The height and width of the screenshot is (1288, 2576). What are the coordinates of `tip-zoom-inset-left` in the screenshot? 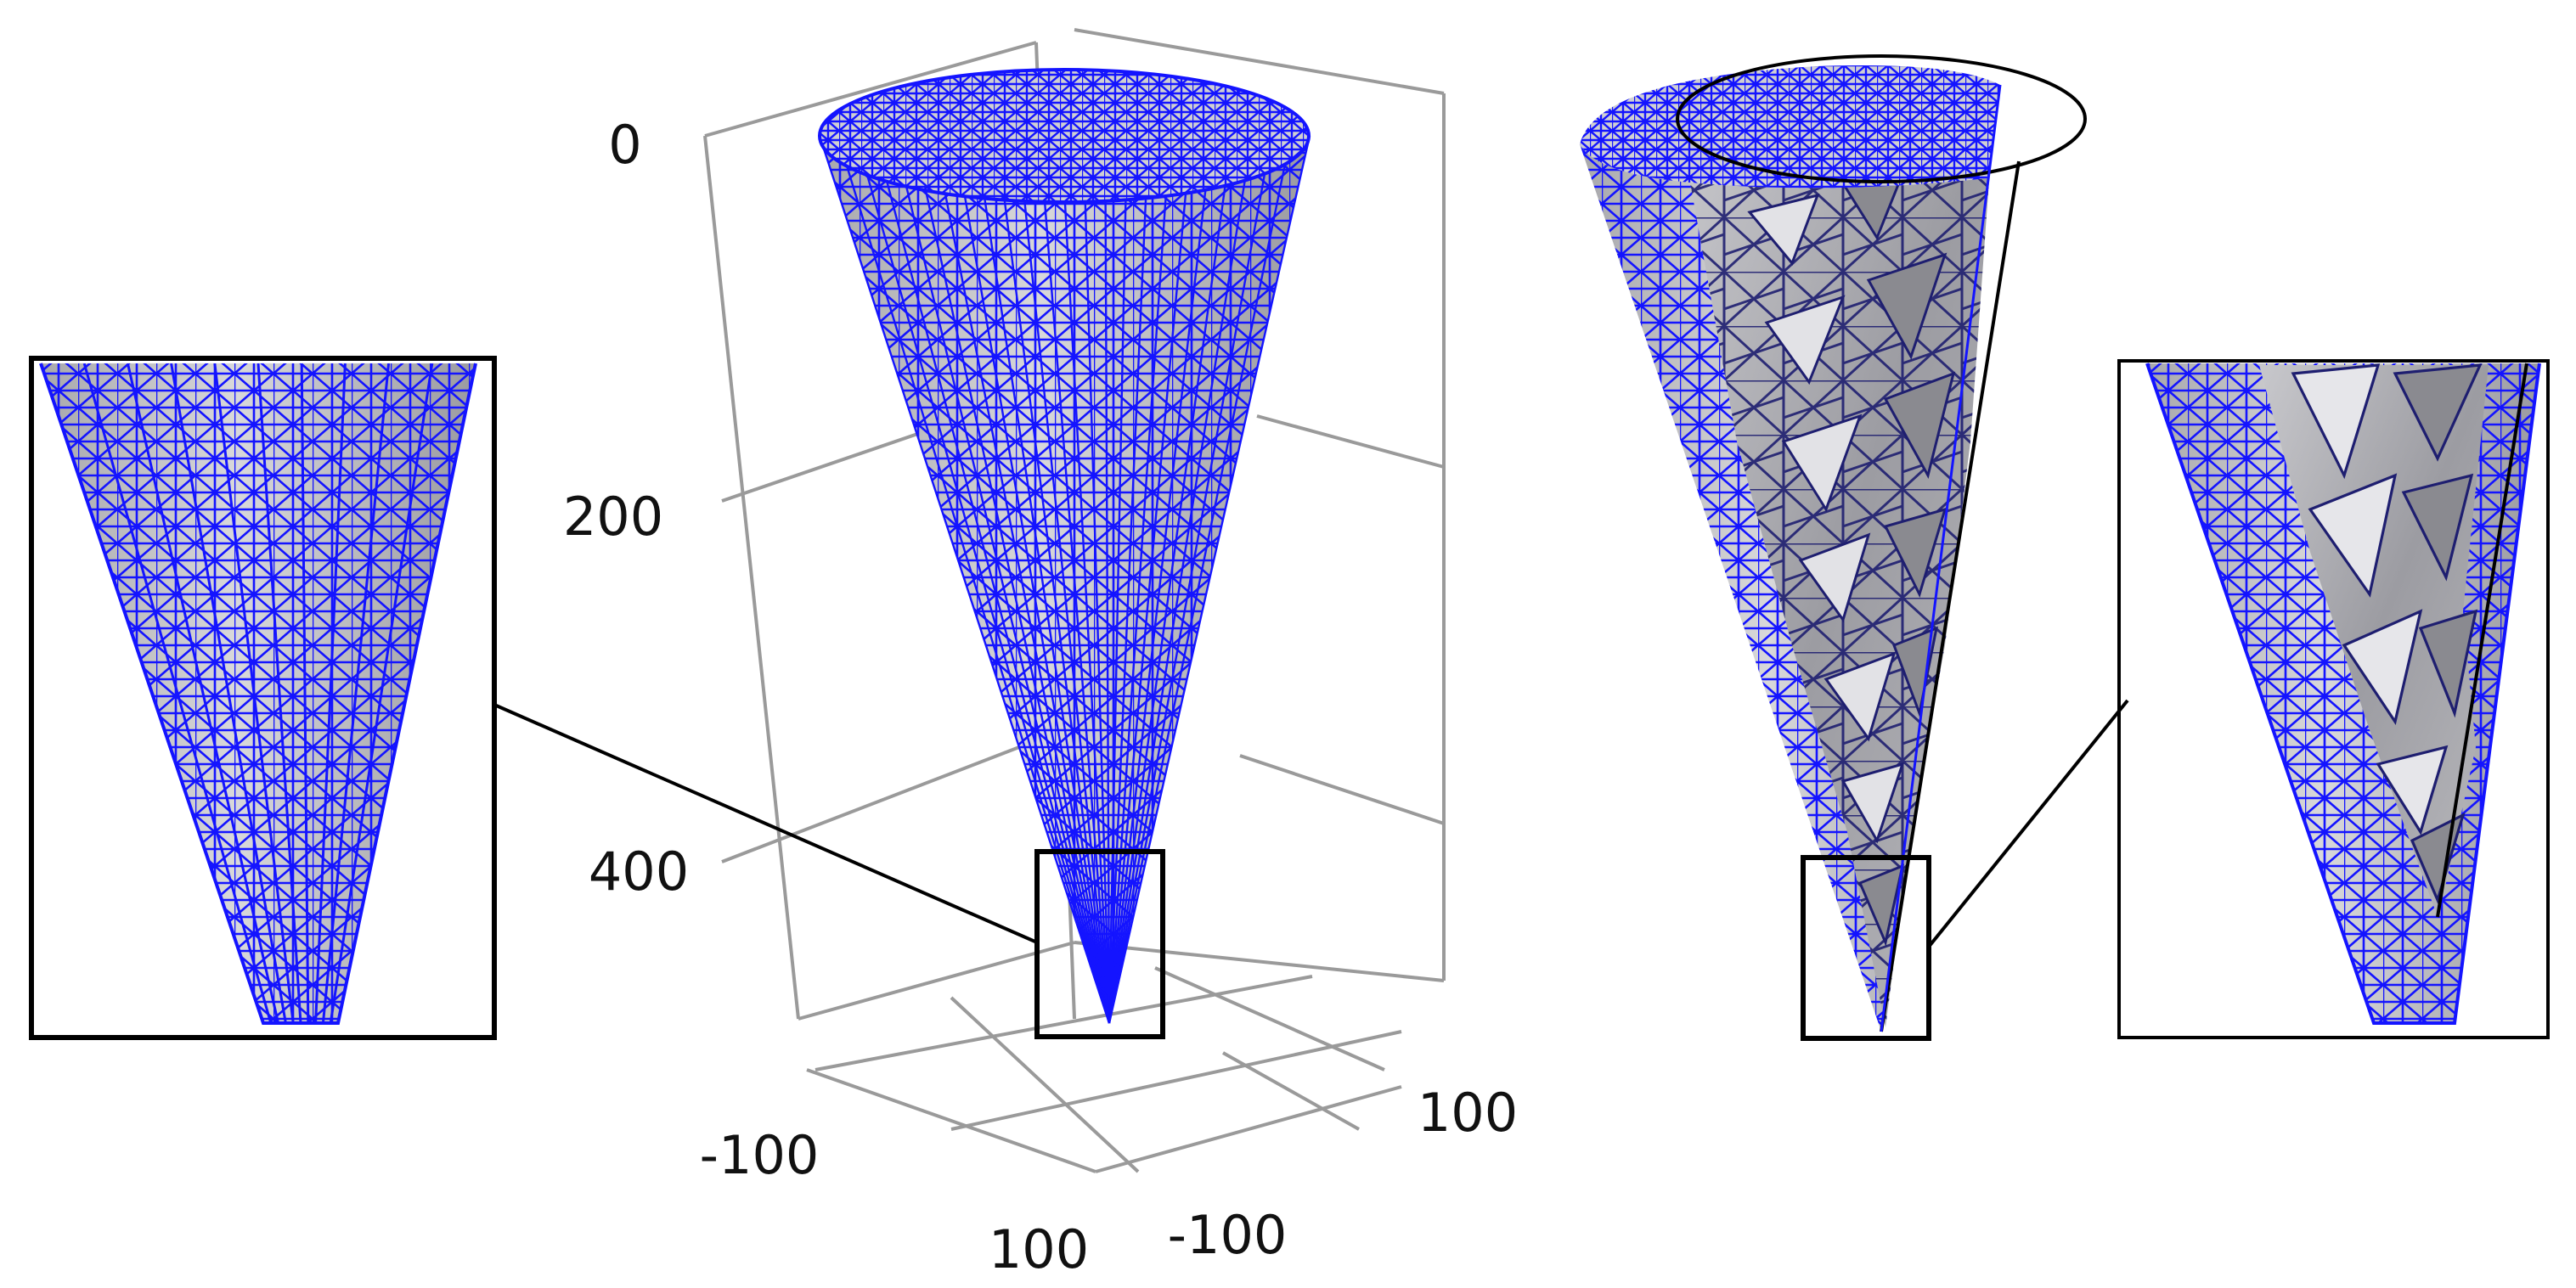 It's located at (263, 698).